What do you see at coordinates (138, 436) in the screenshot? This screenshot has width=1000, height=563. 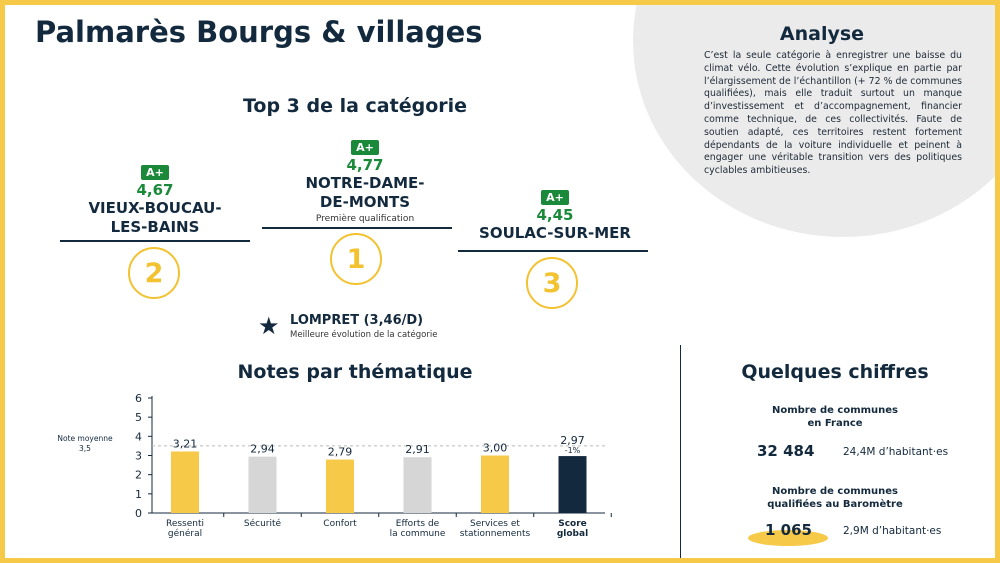 I see `y-tick-label: 4` at bounding box center [138, 436].